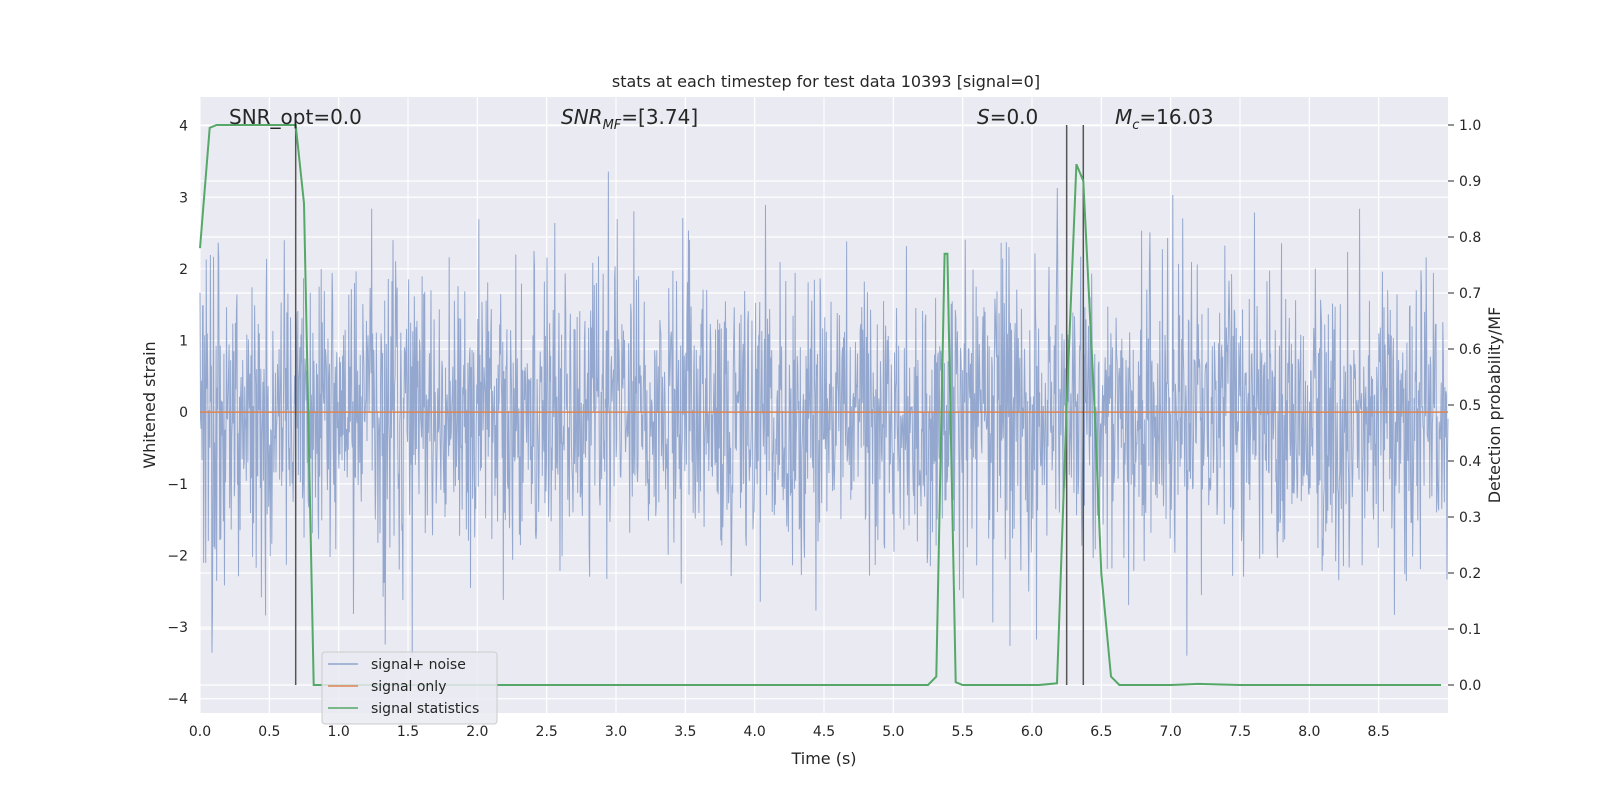  I want to click on right-y-axis-ticks: 1.0 0.9 0.8 0.7 0.6 0.5 0.4 0.3 0.2 0.1 0.0, so click(1464, 406).